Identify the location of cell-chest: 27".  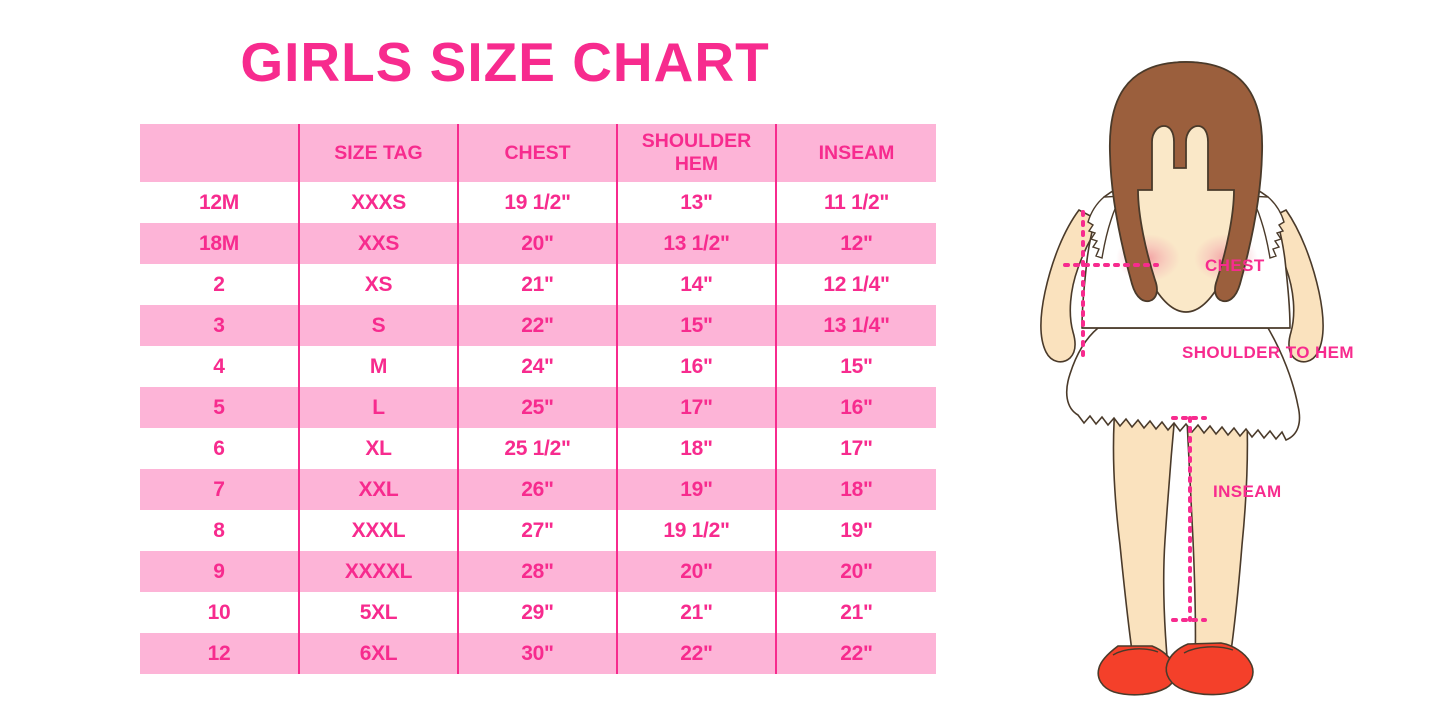
(537, 530).